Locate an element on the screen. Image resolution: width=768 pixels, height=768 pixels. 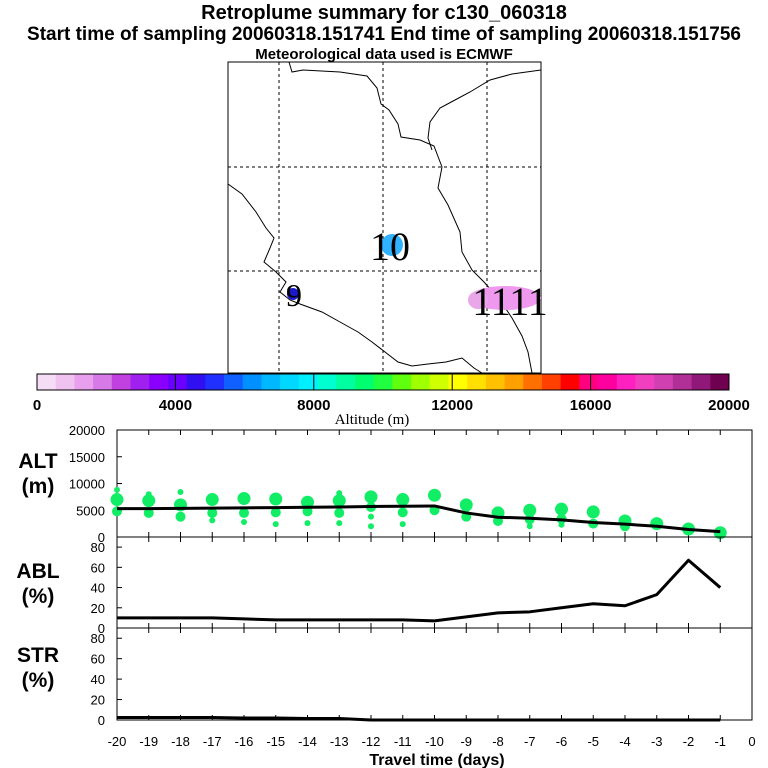
x-tick-label: -12 is located at coordinates (371, 741).